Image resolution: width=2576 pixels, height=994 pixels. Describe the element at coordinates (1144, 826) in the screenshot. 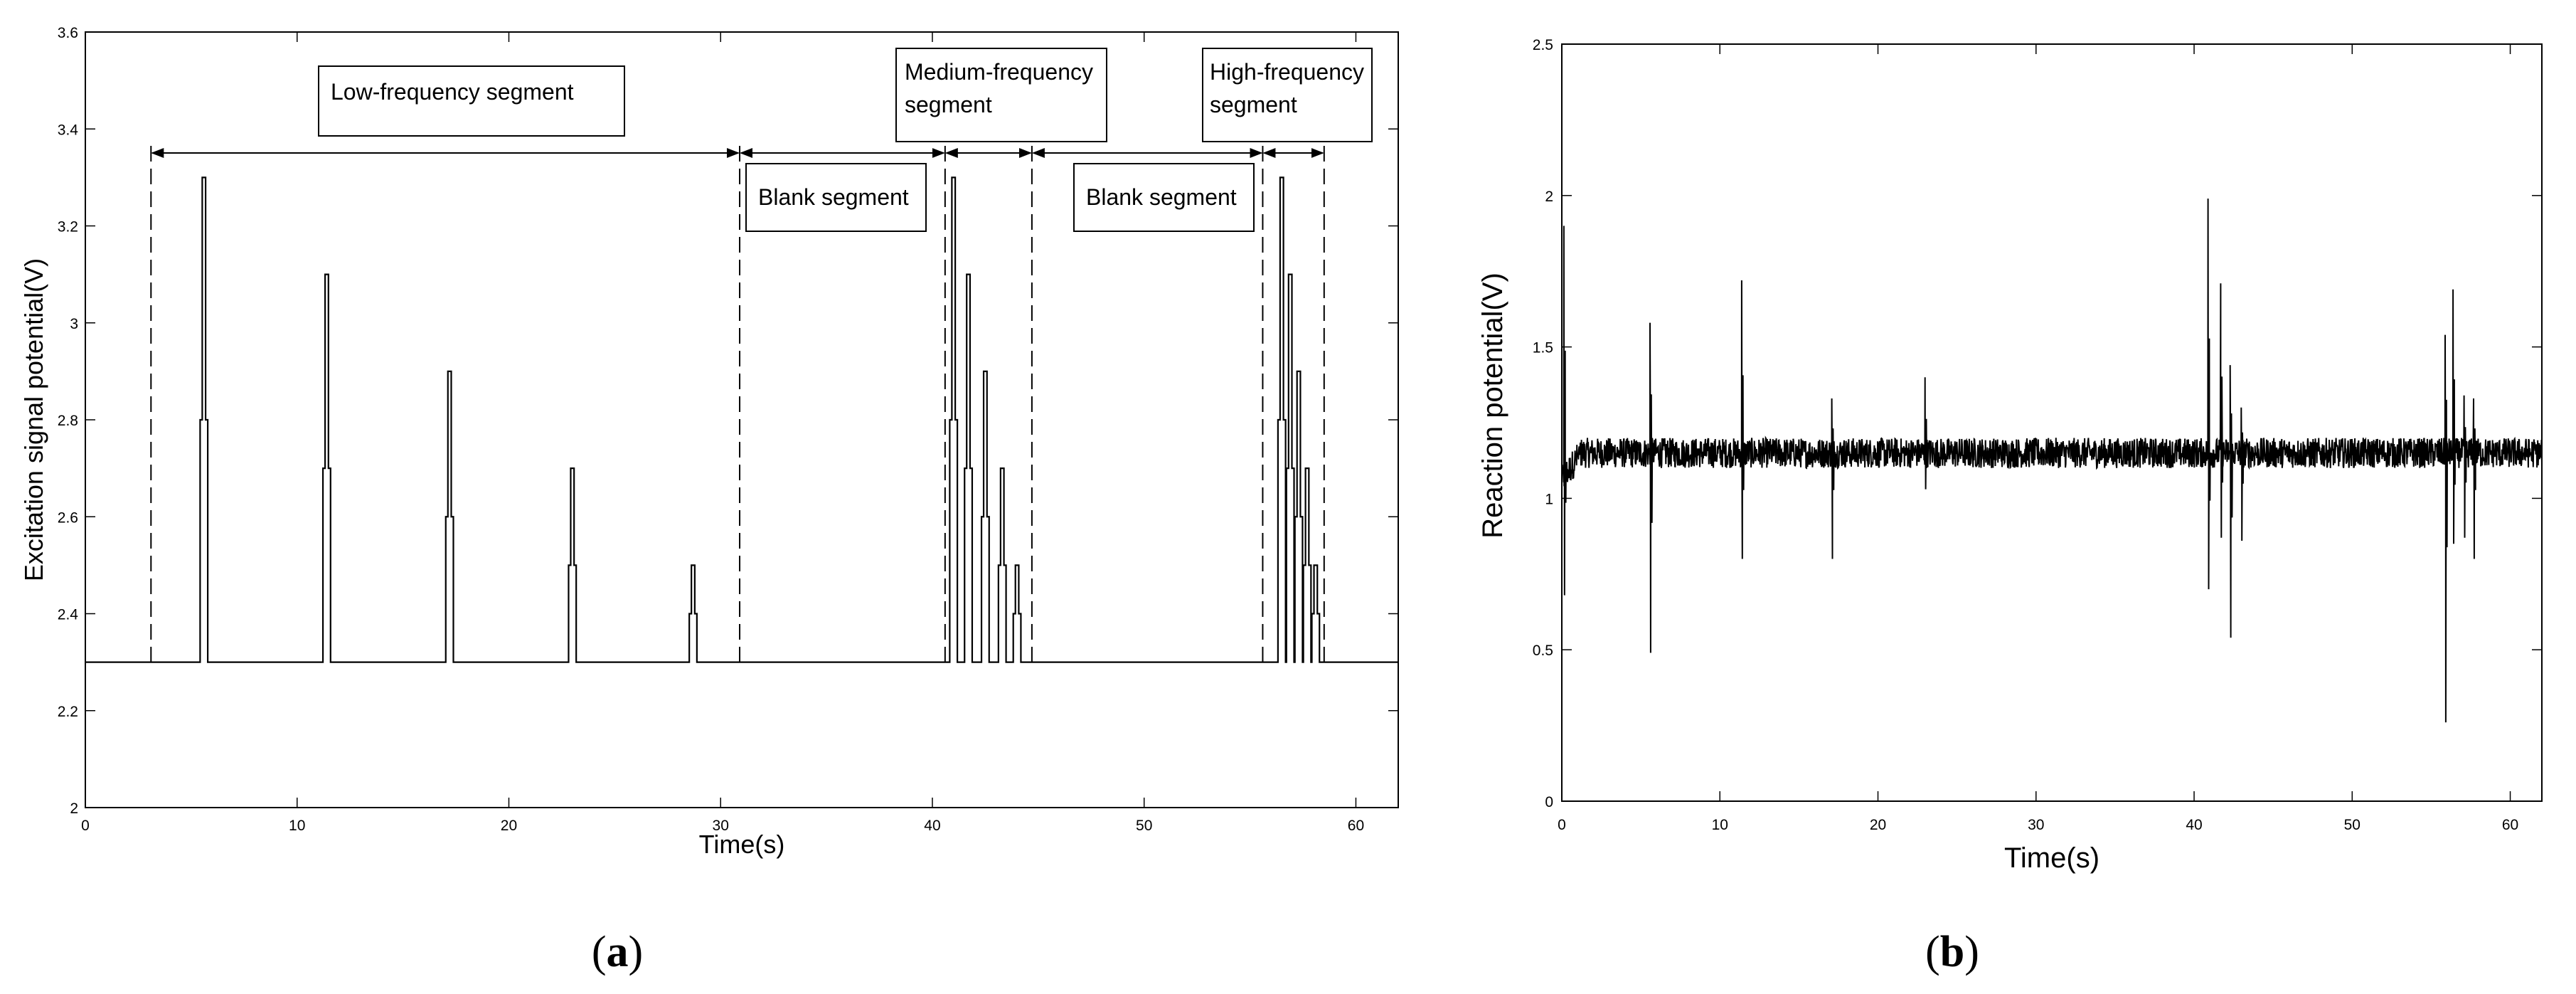

I see `chart-a-x-tick-label: 50` at that location.